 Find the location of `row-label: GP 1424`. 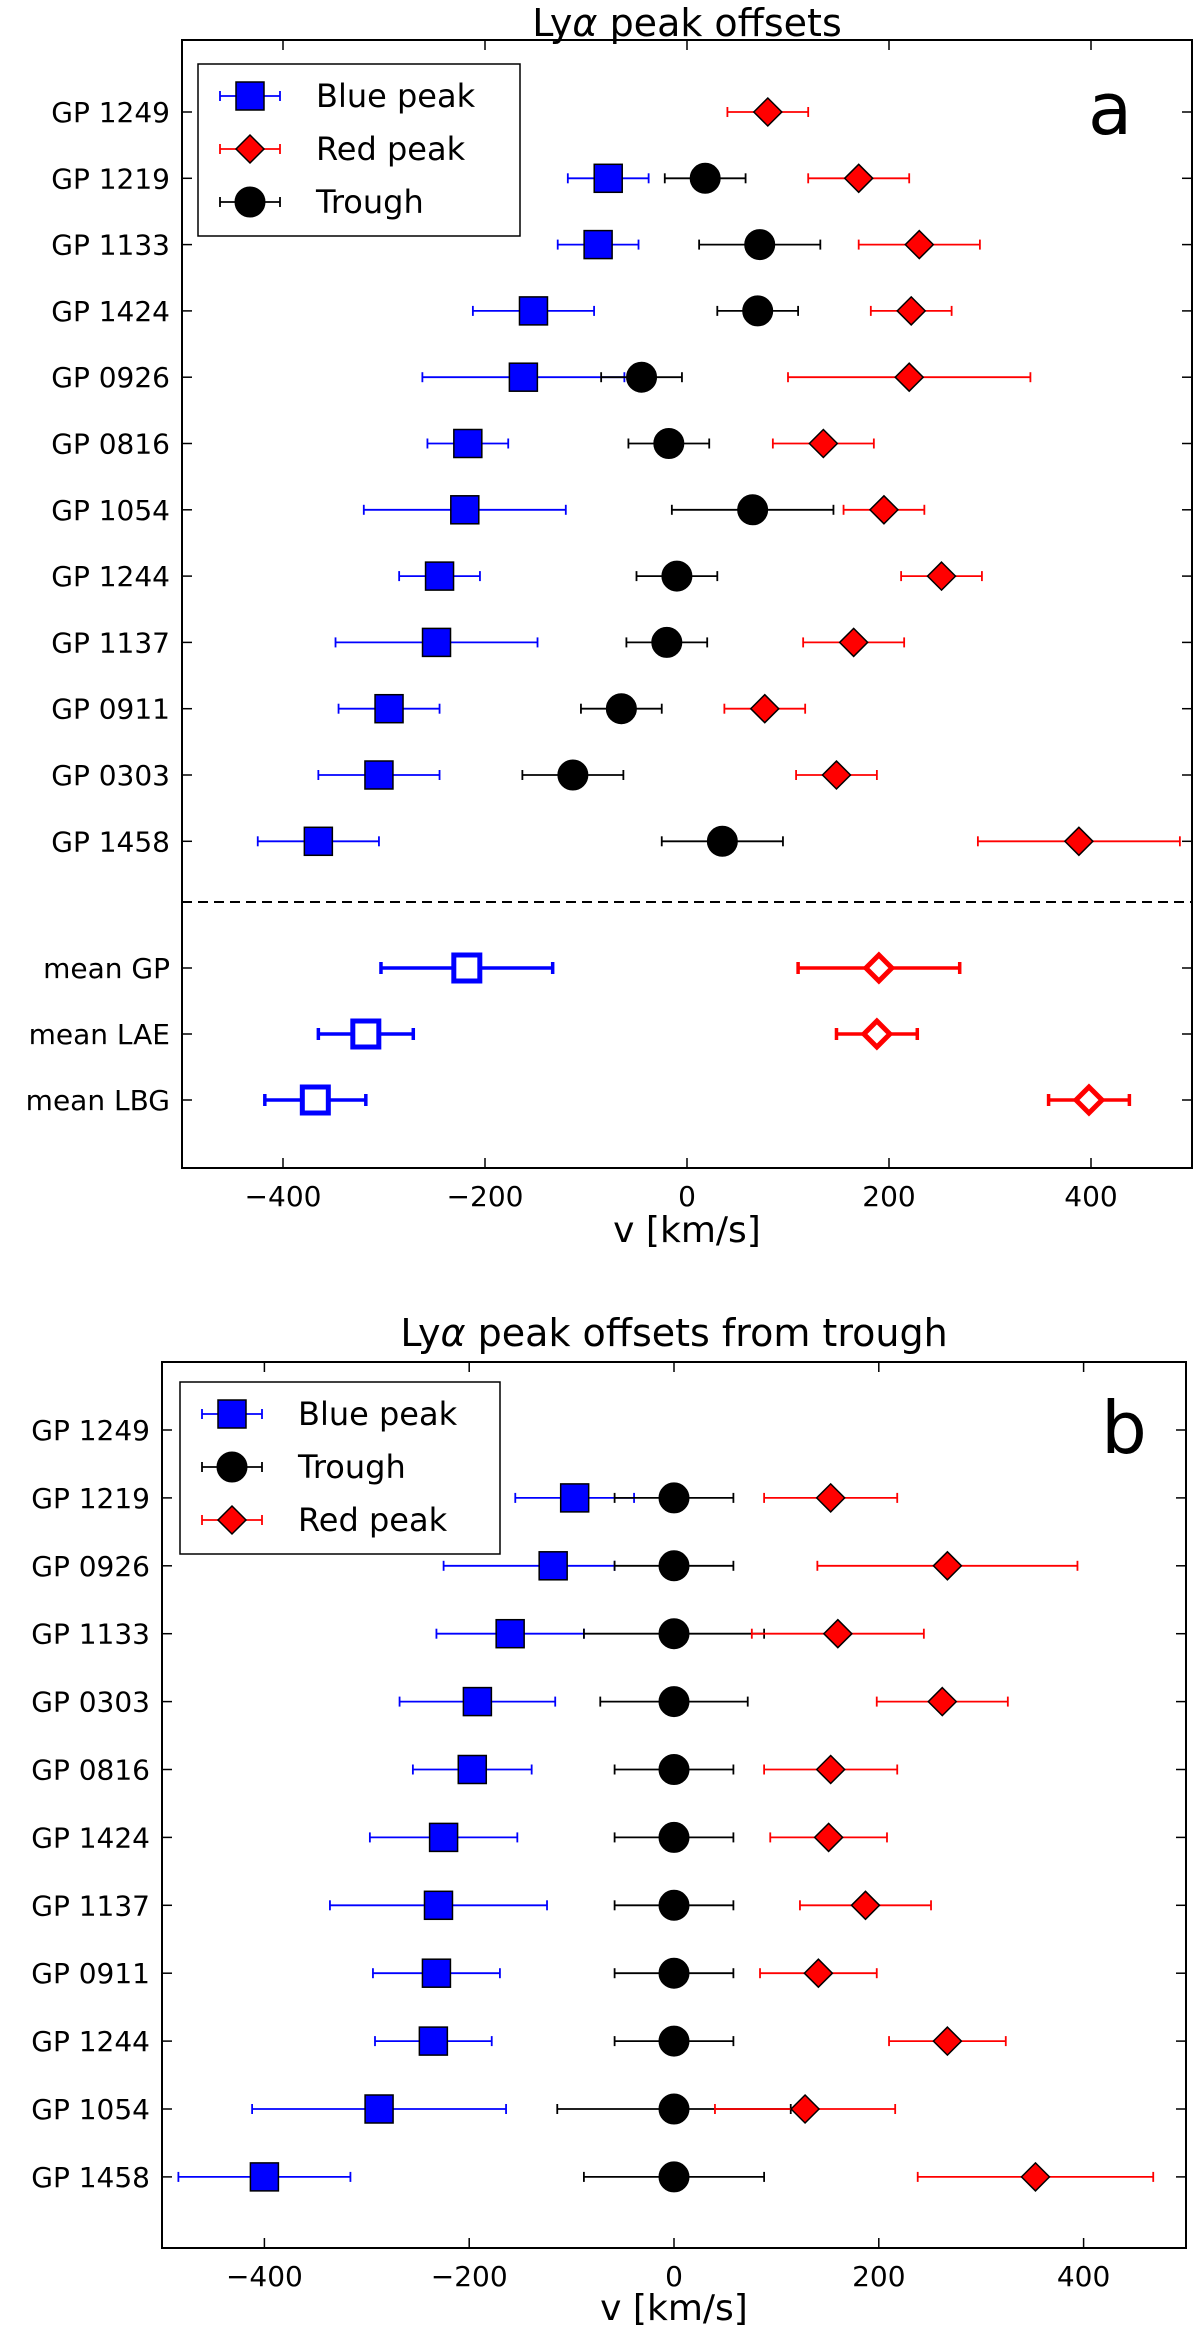

row-label: GP 1424 is located at coordinates (90, 1837).